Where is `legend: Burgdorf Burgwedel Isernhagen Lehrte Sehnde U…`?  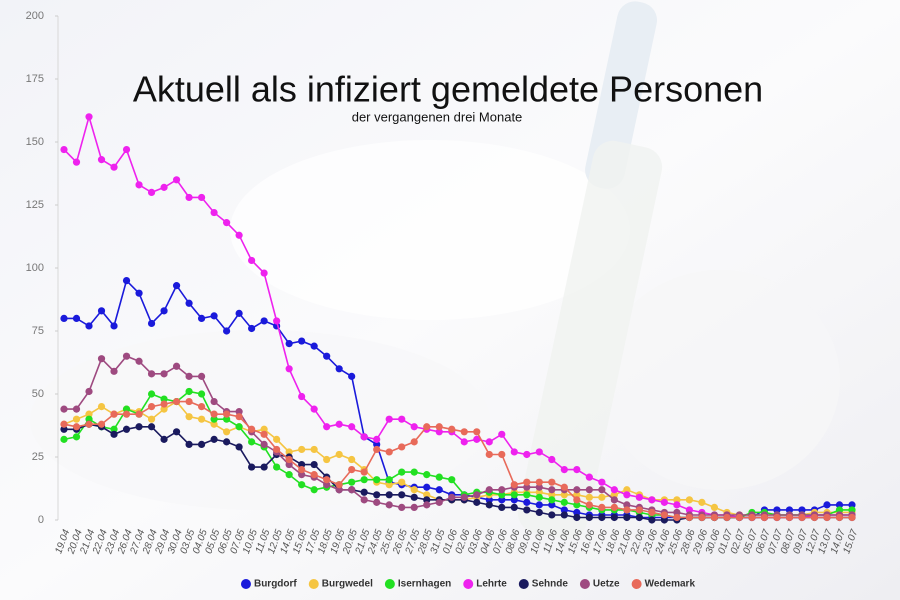 legend: Burgdorf Burgwedel Isernhagen Lehrte Sehnde U… is located at coordinates (468, 584).